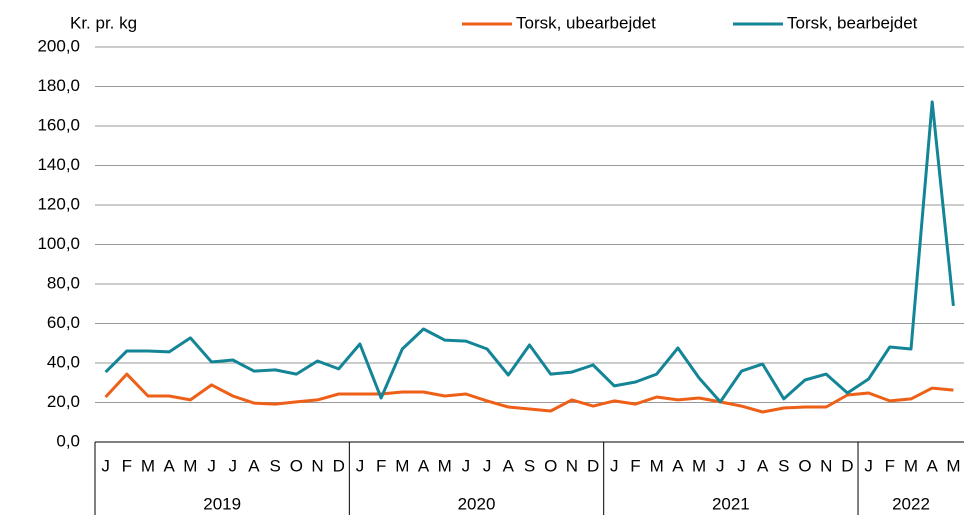  I want to click on legend-label: Torsk, bearbejdet, so click(852, 22).